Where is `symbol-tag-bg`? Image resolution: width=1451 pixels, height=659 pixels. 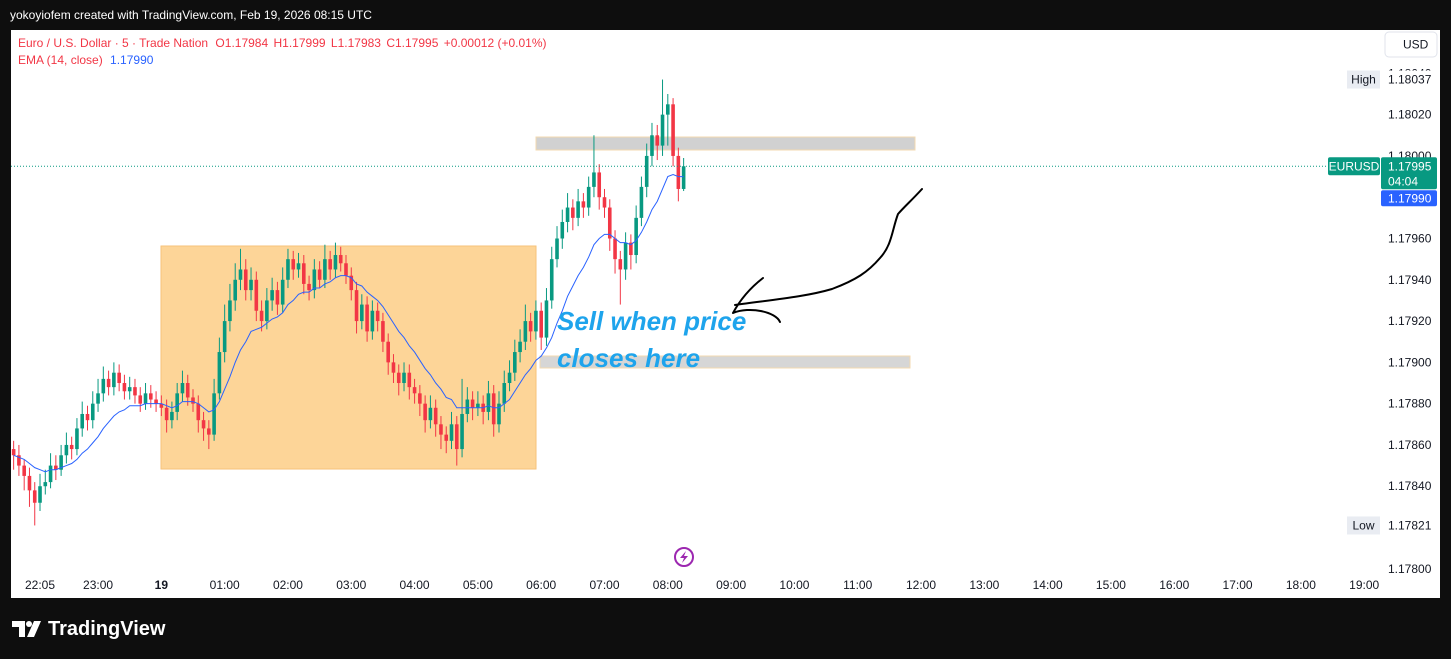
symbol-tag-bg is located at coordinates (1354, 166).